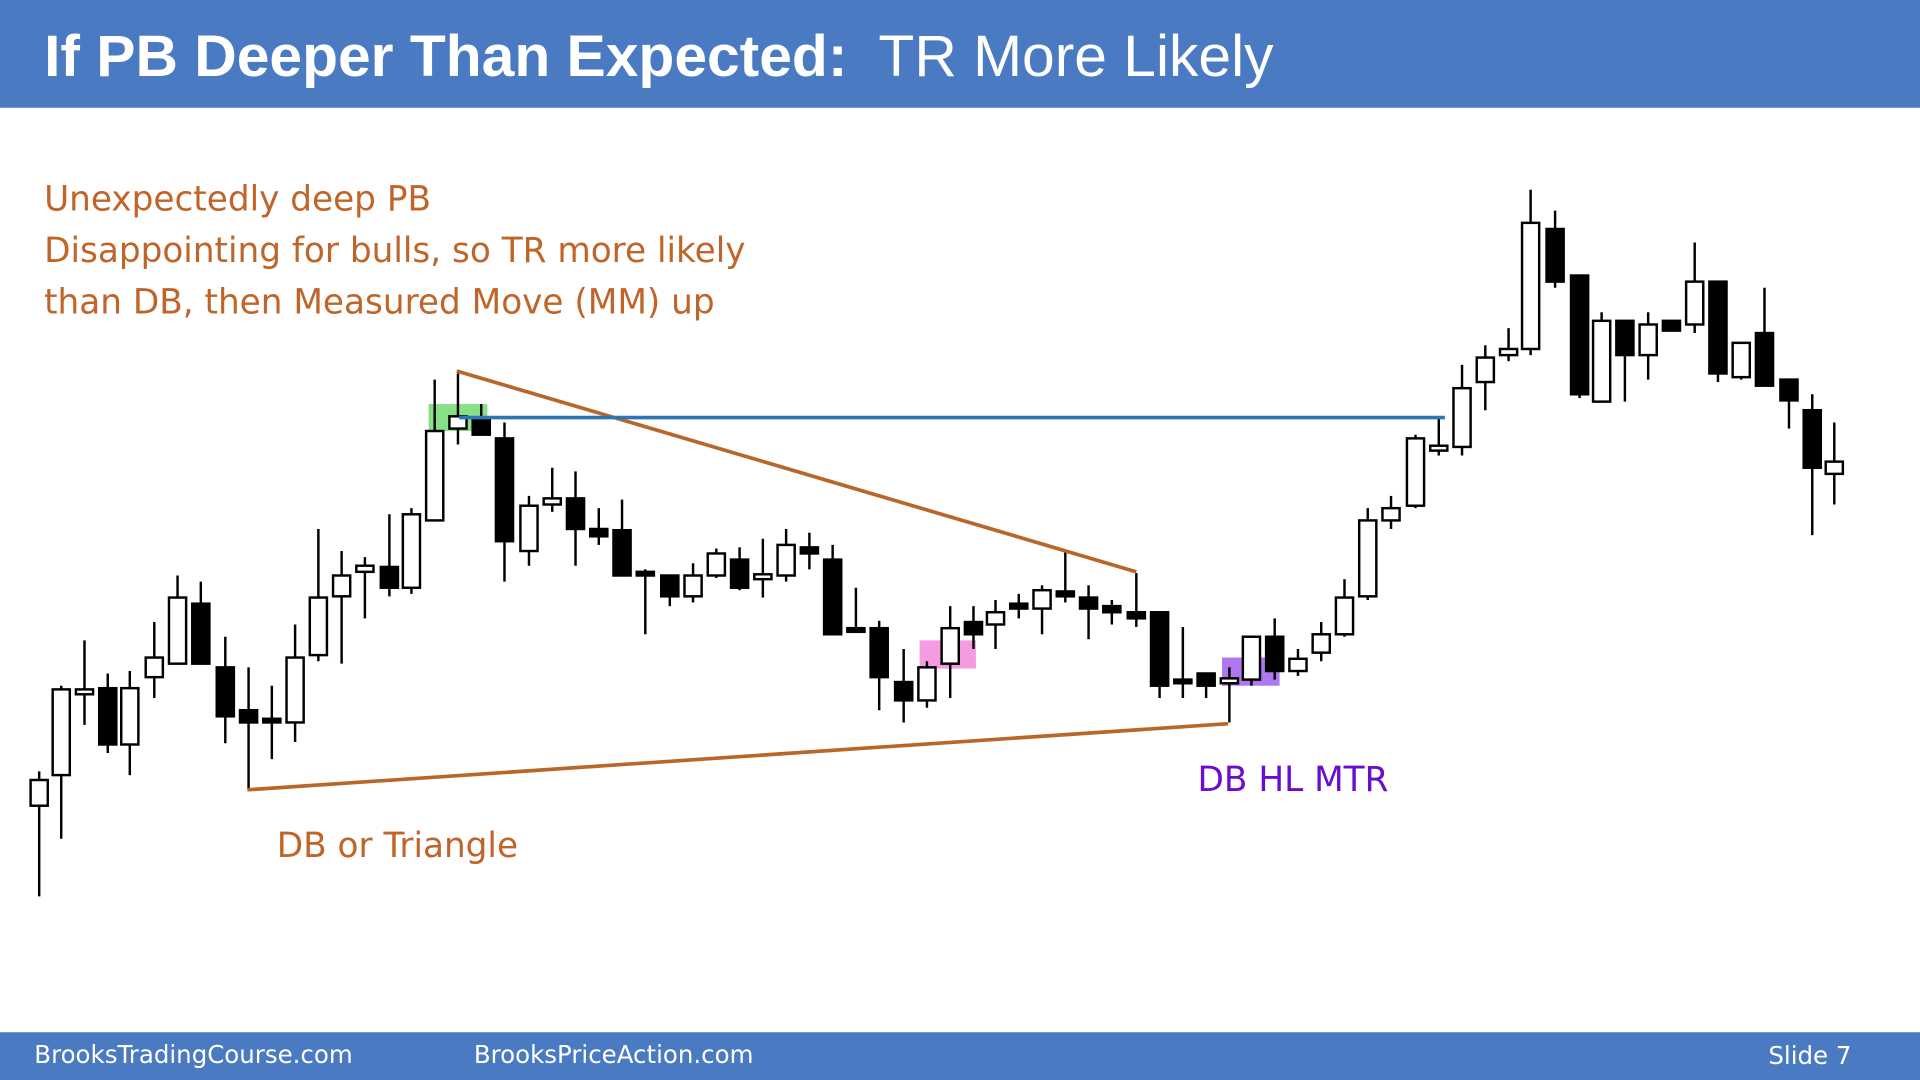 The image size is (1920, 1080). I want to click on triangle-label: DB or Triangle, so click(397, 846).